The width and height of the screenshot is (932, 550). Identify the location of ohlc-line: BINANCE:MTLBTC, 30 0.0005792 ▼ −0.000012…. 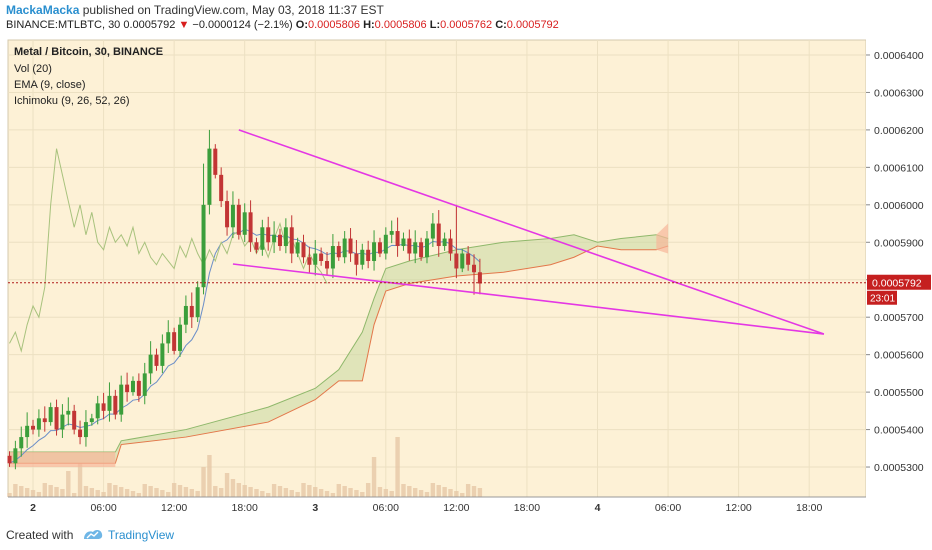
(282, 25).